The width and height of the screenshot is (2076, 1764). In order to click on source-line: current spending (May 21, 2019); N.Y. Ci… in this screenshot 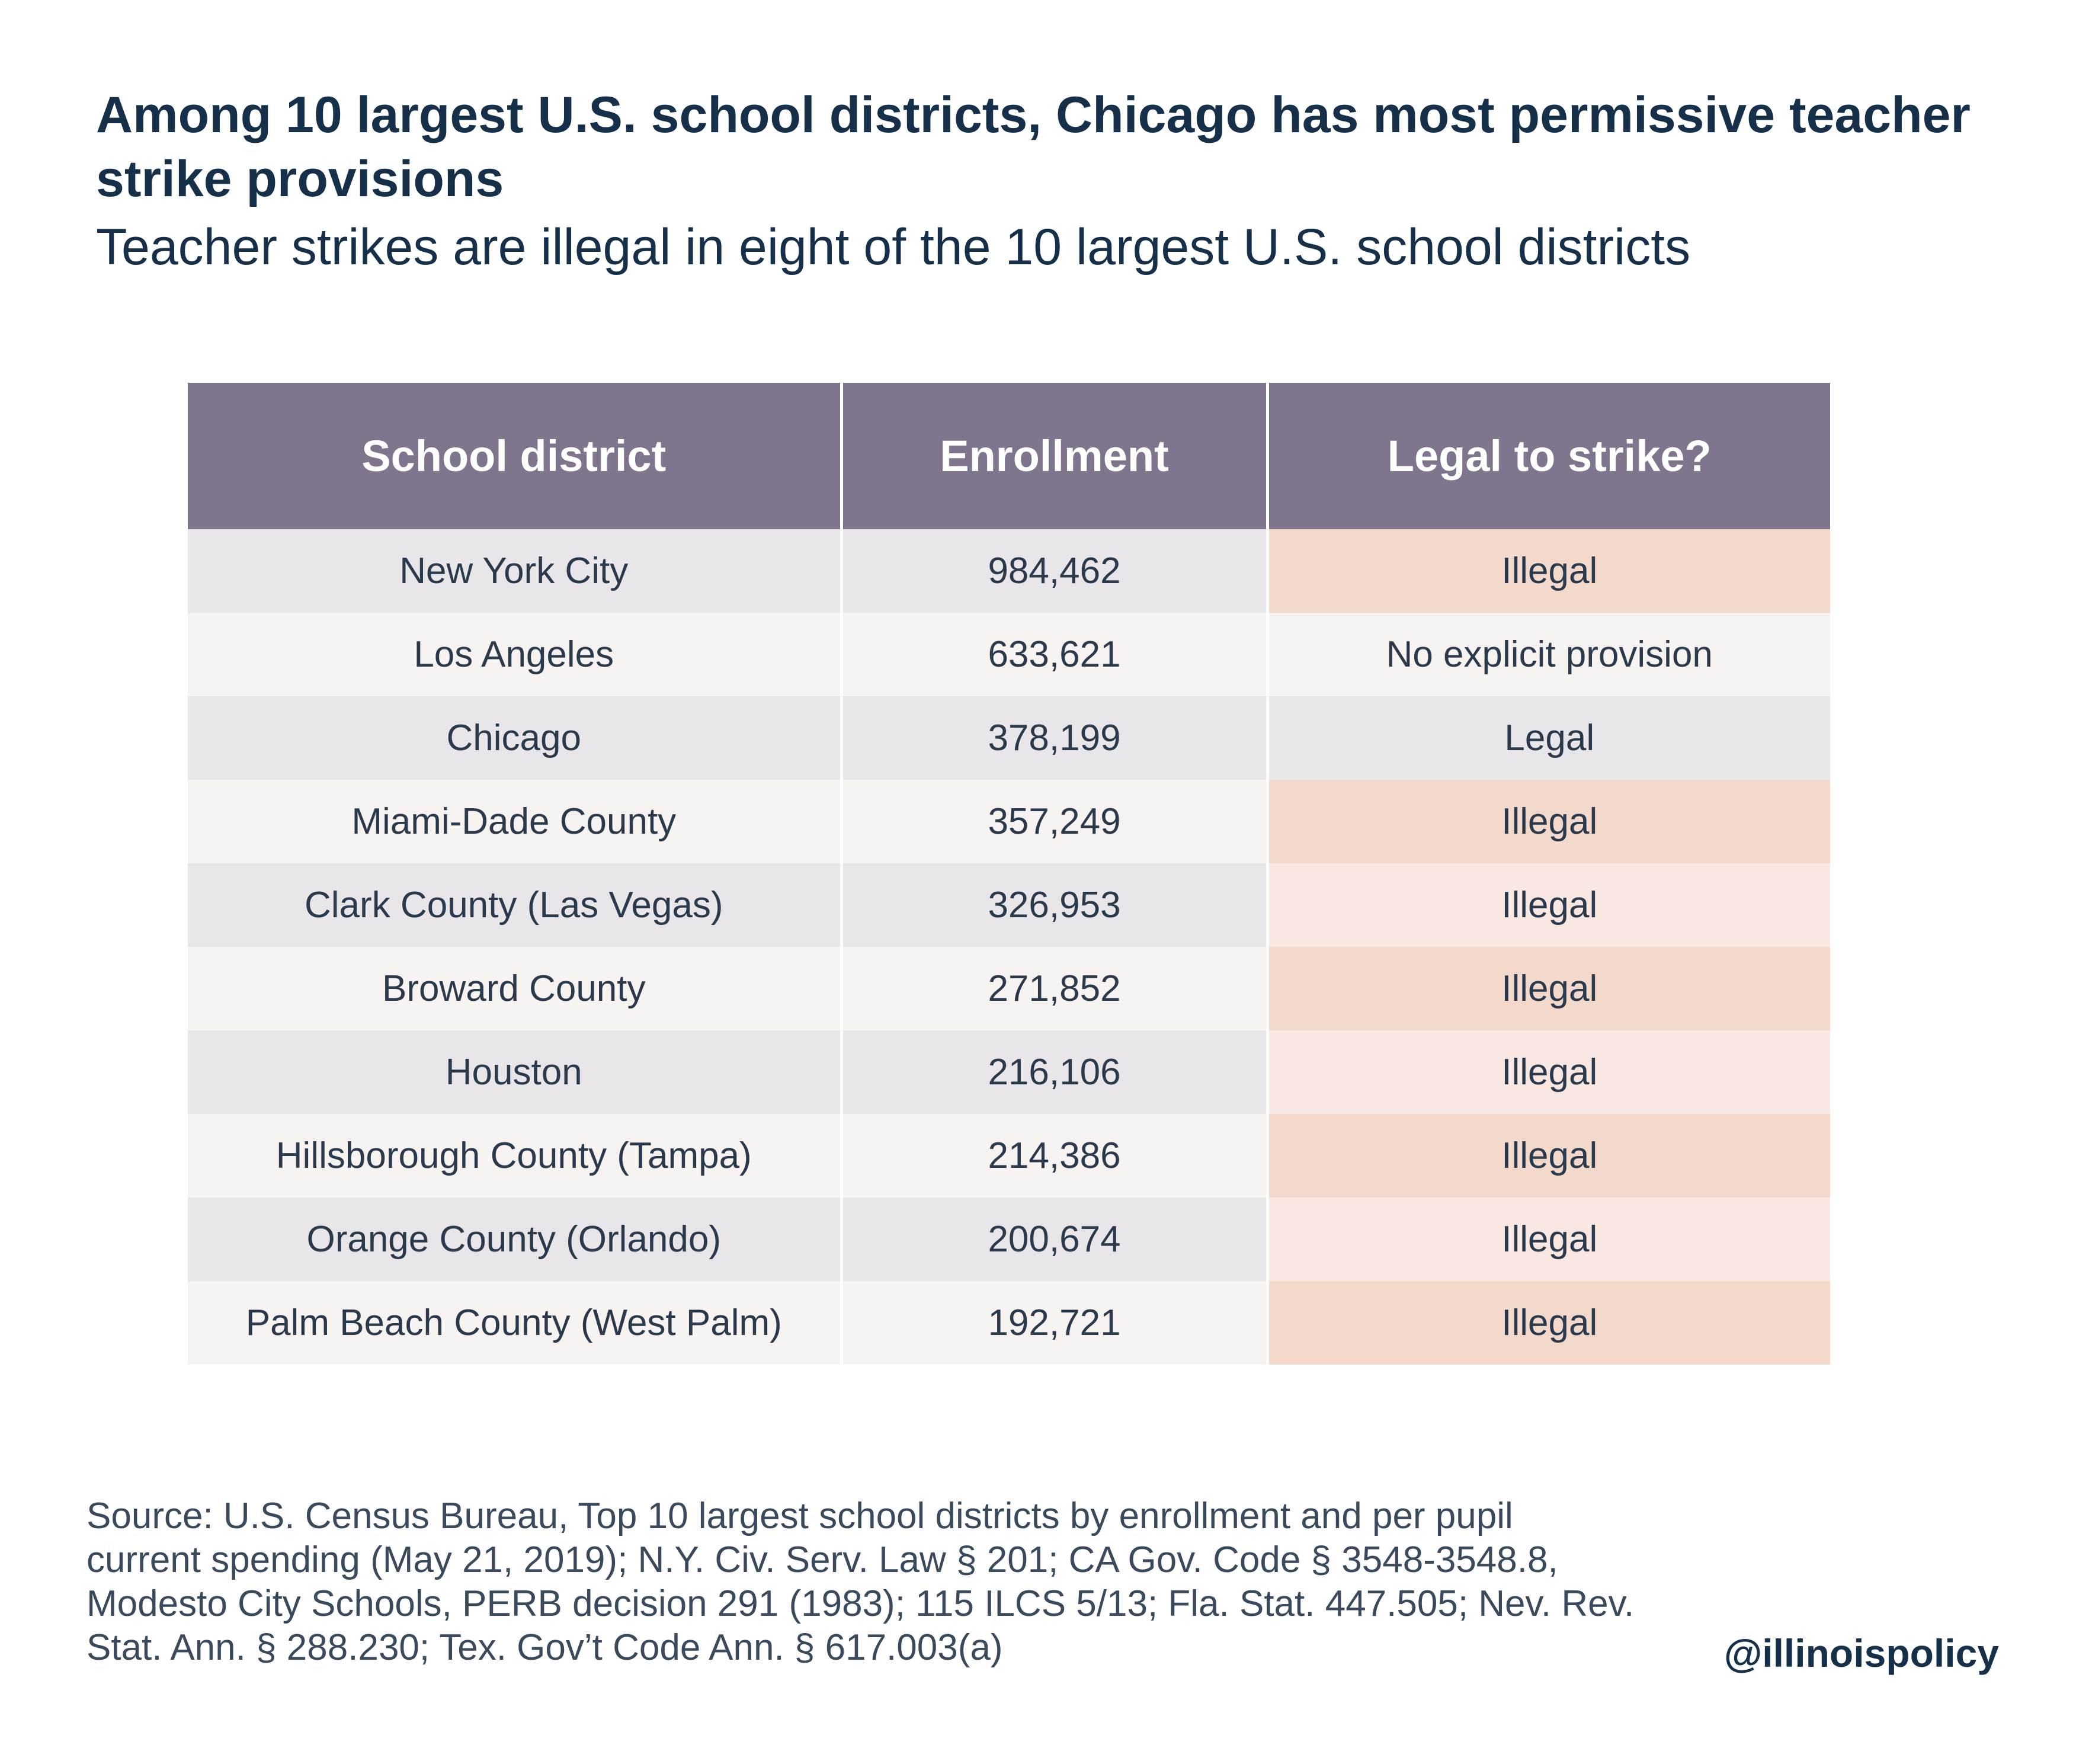, I will do `click(822, 1559)`.